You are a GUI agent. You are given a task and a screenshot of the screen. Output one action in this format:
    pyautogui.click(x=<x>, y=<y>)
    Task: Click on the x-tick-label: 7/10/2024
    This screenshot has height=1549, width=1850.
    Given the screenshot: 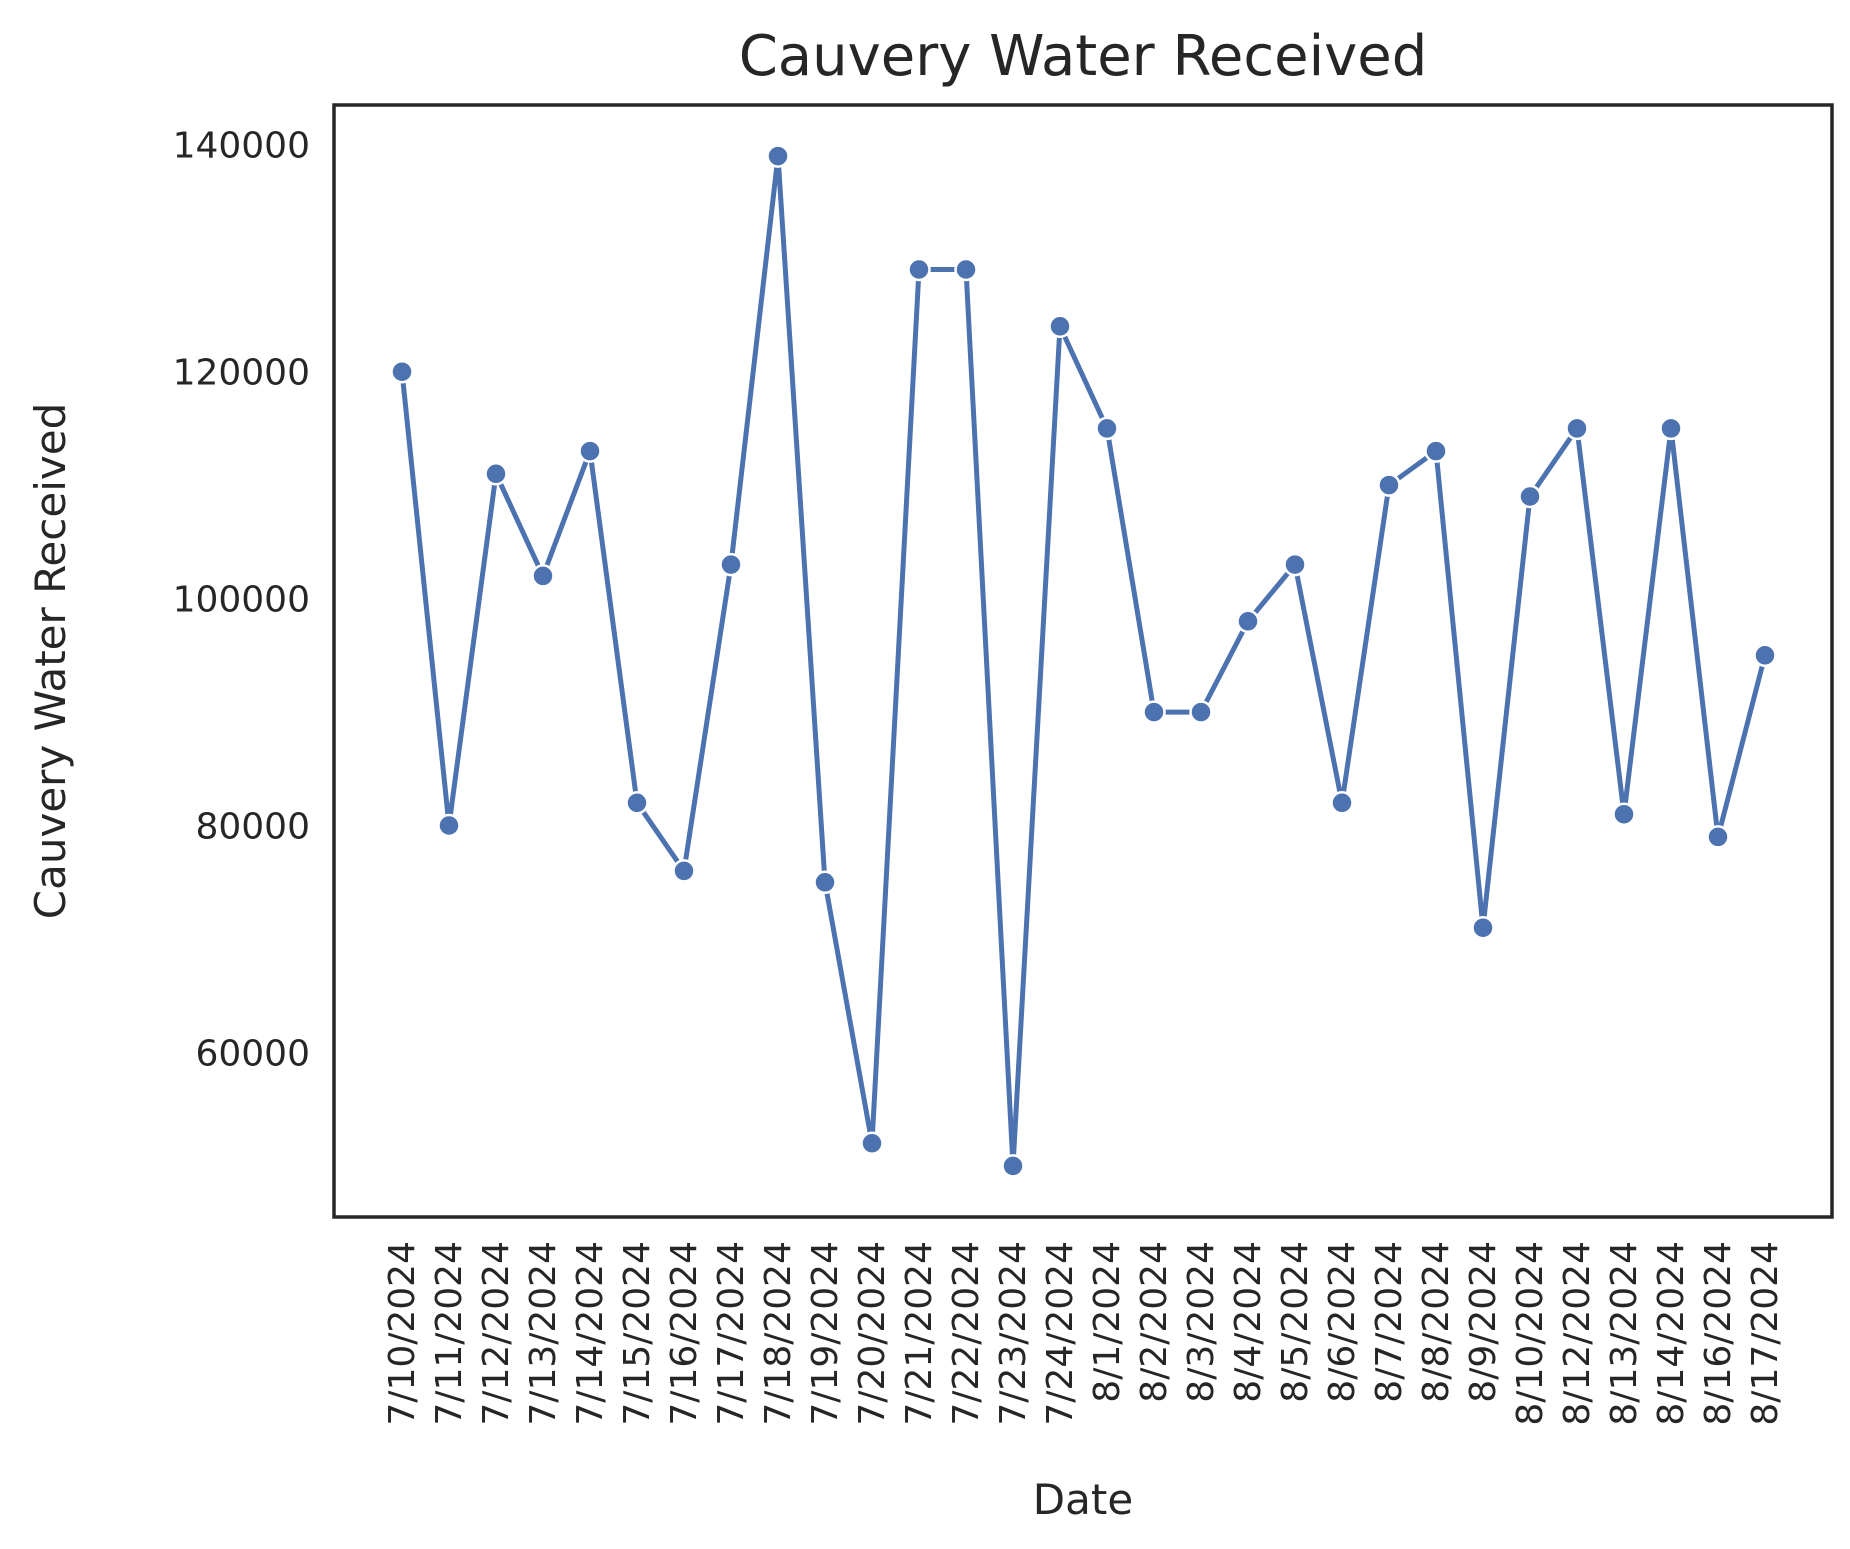 What is the action you would take?
    pyautogui.click(x=402, y=1333)
    